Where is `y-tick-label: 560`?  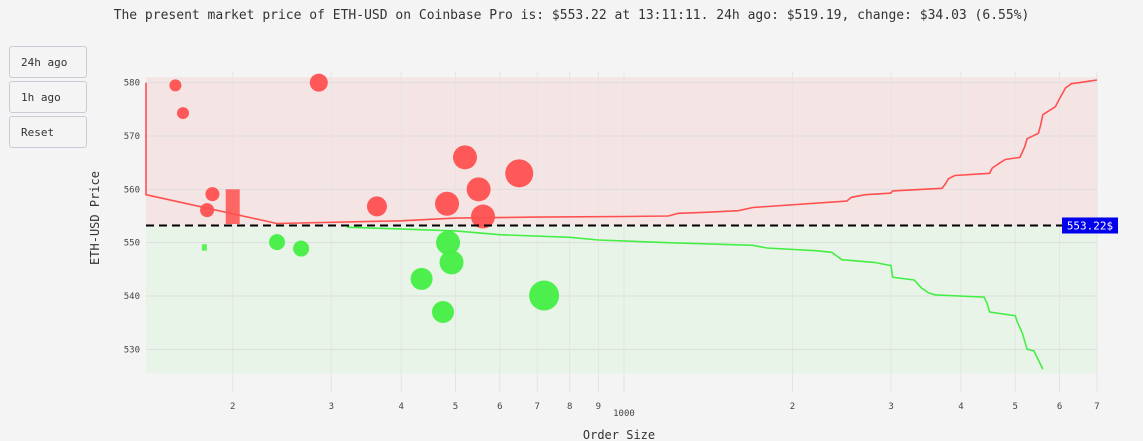 y-tick-label: 560 is located at coordinates (132, 190).